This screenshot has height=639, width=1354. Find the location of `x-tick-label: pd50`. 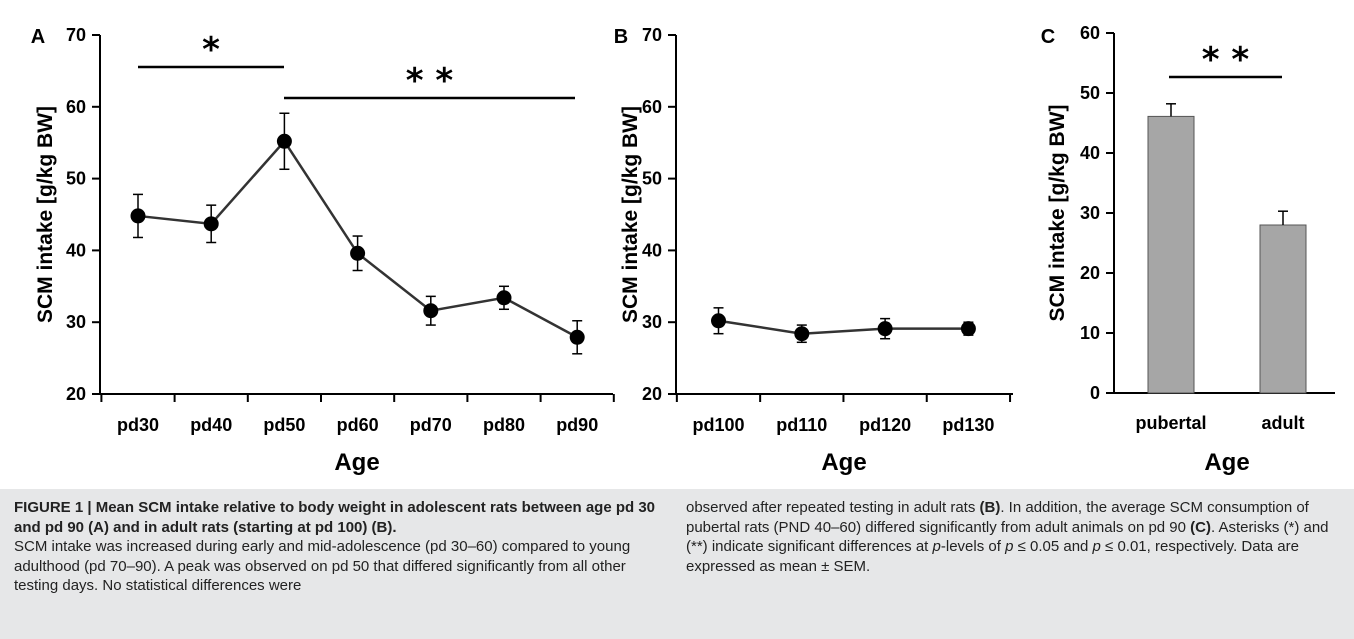

x-tick-label: pd50 is located at coordinates (284, 425).